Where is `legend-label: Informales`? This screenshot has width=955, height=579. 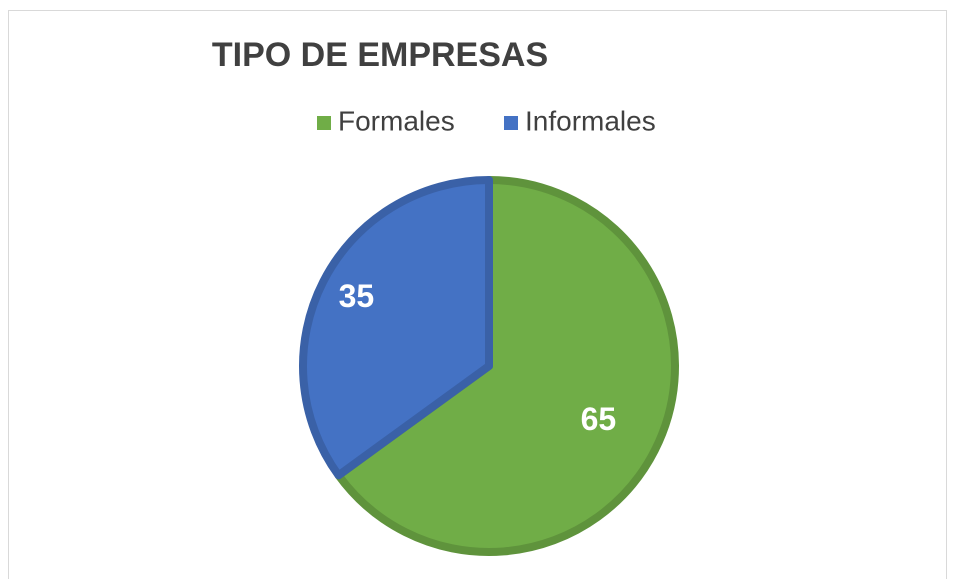 legend-label: Informales is located at coordinates (590, 120).